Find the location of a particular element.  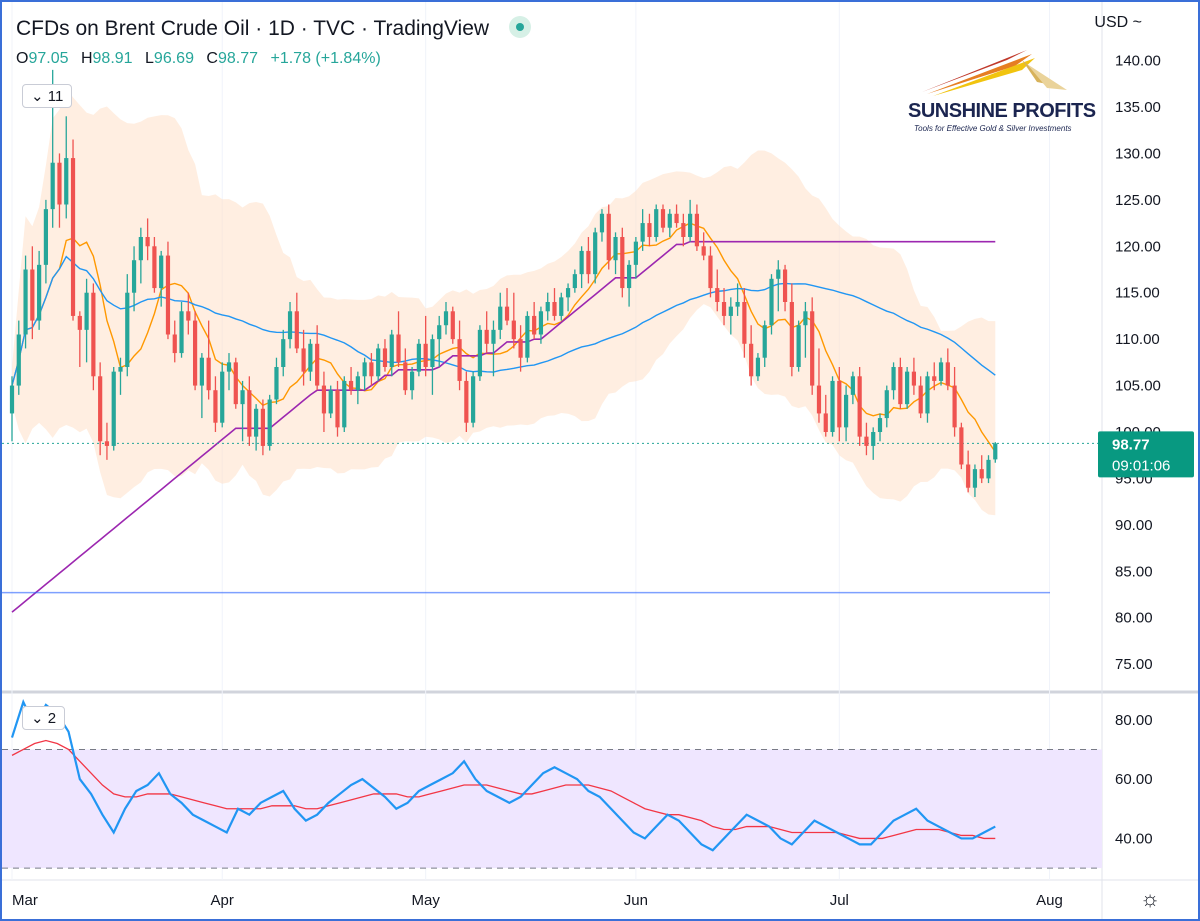

bar-countdown: 09:01:06 is located at coordinates (1141, 465).